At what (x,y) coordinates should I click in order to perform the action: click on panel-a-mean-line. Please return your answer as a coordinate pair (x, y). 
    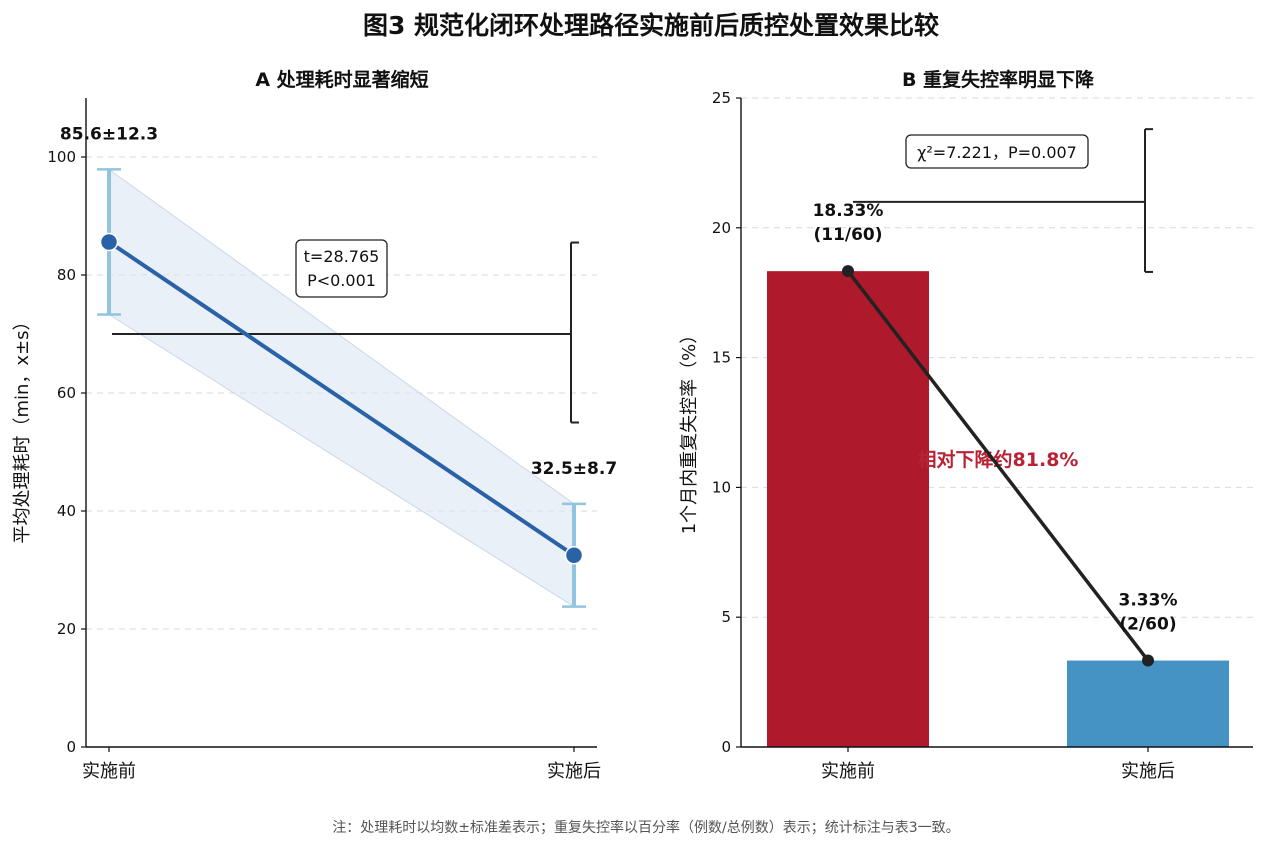
    Looking at the image, I should click on (341, 398).